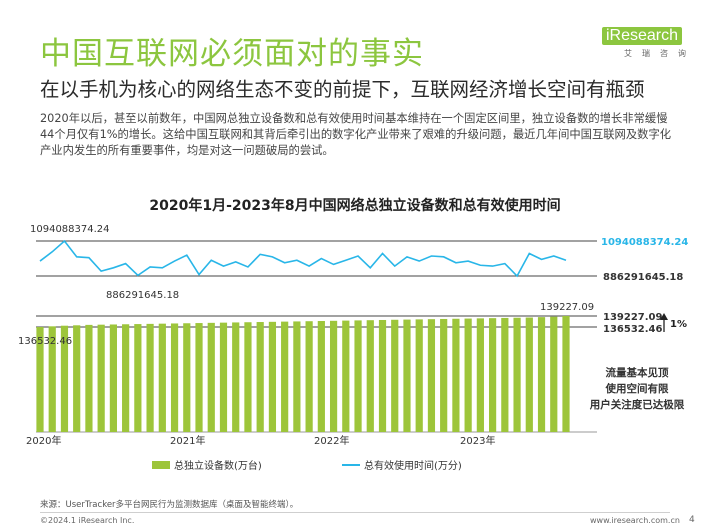 Image resolution: width=710 pixels, height=532 pixels. What do you see at coordinates (660, 53) in the screenshot?
I see `logo-cn: 艾瑞咨询` at bounding box center [660, 53].